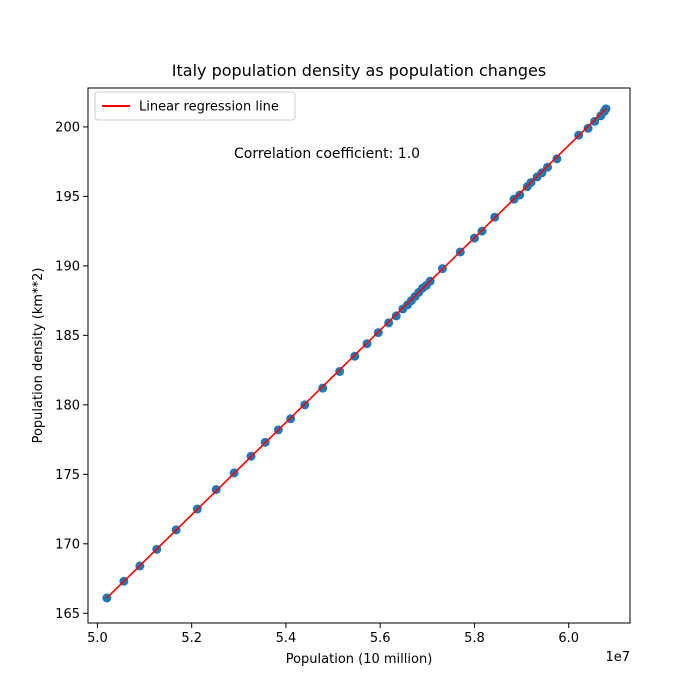 The image size is (700, 700). Describe the element at coordinates (67, 405) in the screenshot. I see `y-tick-label: 180` at that location.